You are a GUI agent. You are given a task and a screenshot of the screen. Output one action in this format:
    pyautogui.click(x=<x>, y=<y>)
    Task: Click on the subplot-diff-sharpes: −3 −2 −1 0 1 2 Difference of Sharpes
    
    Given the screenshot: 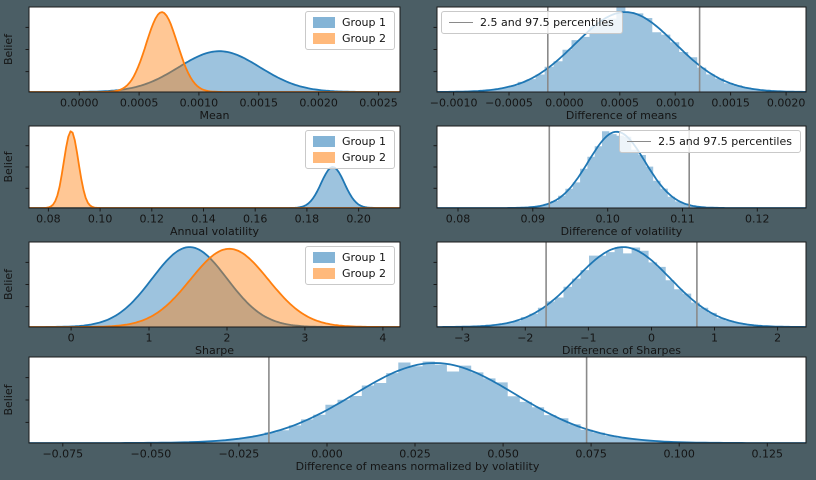 What is the action you would take?
    pyautogui.click(x=620, y=299)
    